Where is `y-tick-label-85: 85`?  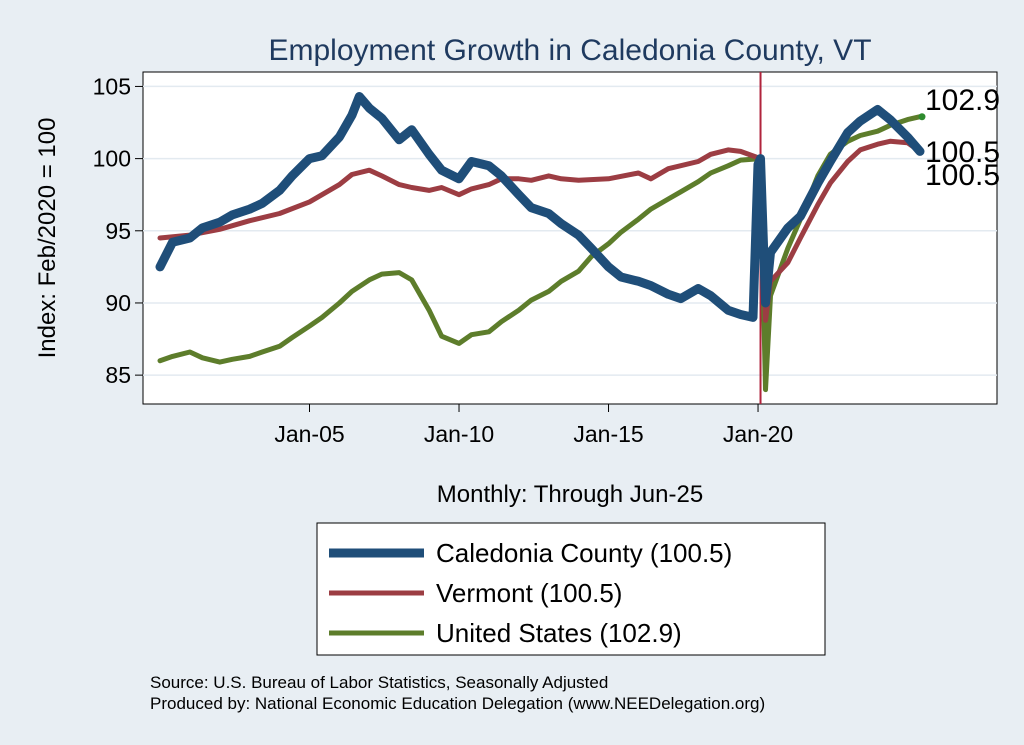 y-tick-label-85: 85 is located at coordinates (118, 375).